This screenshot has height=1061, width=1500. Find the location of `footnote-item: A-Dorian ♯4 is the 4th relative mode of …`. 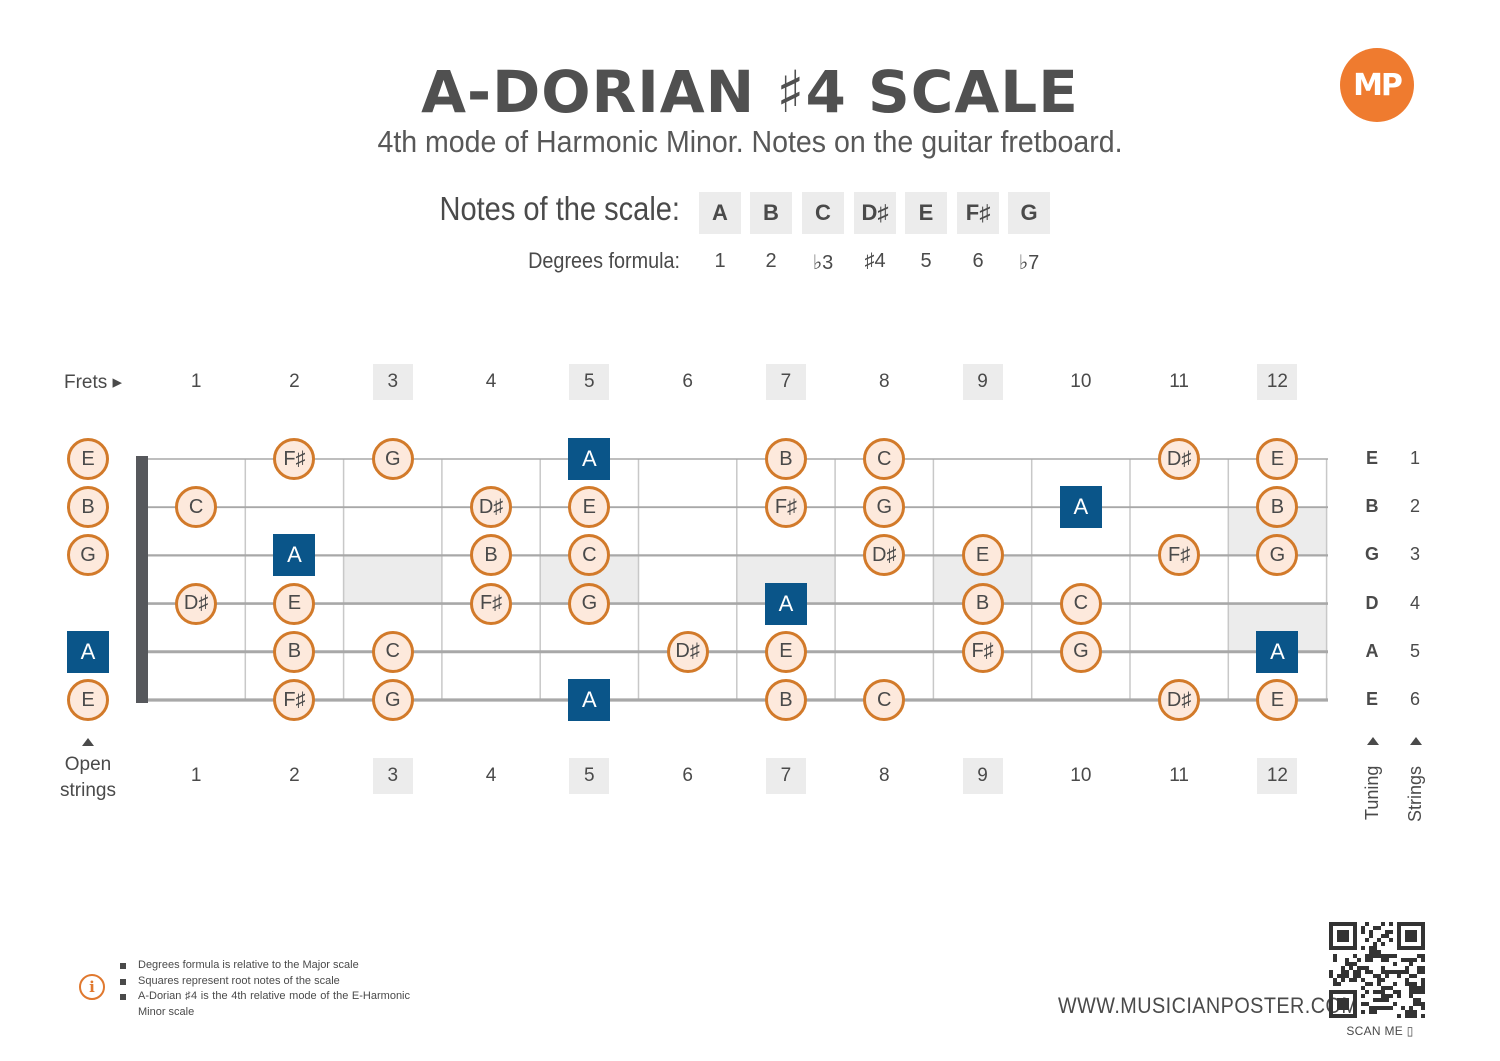

footnote-item: A-Dorian ♯4 is the 4th relative mode of … is located at coordinates (265, 1004).